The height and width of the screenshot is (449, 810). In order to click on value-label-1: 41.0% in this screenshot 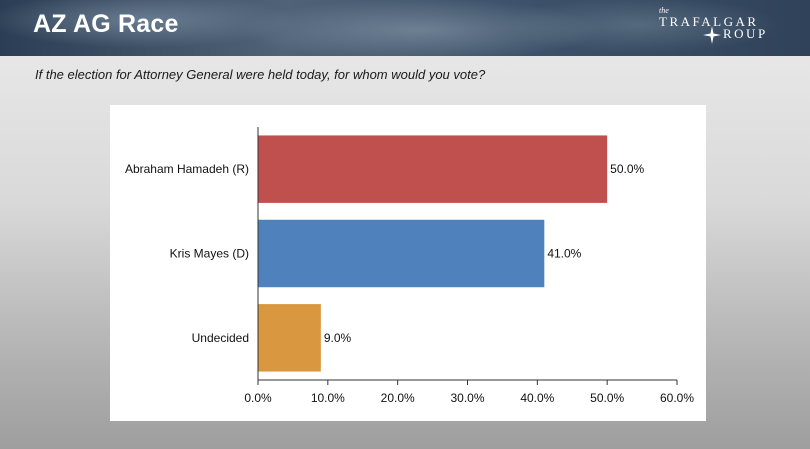, I will do `click(564, 254)`.